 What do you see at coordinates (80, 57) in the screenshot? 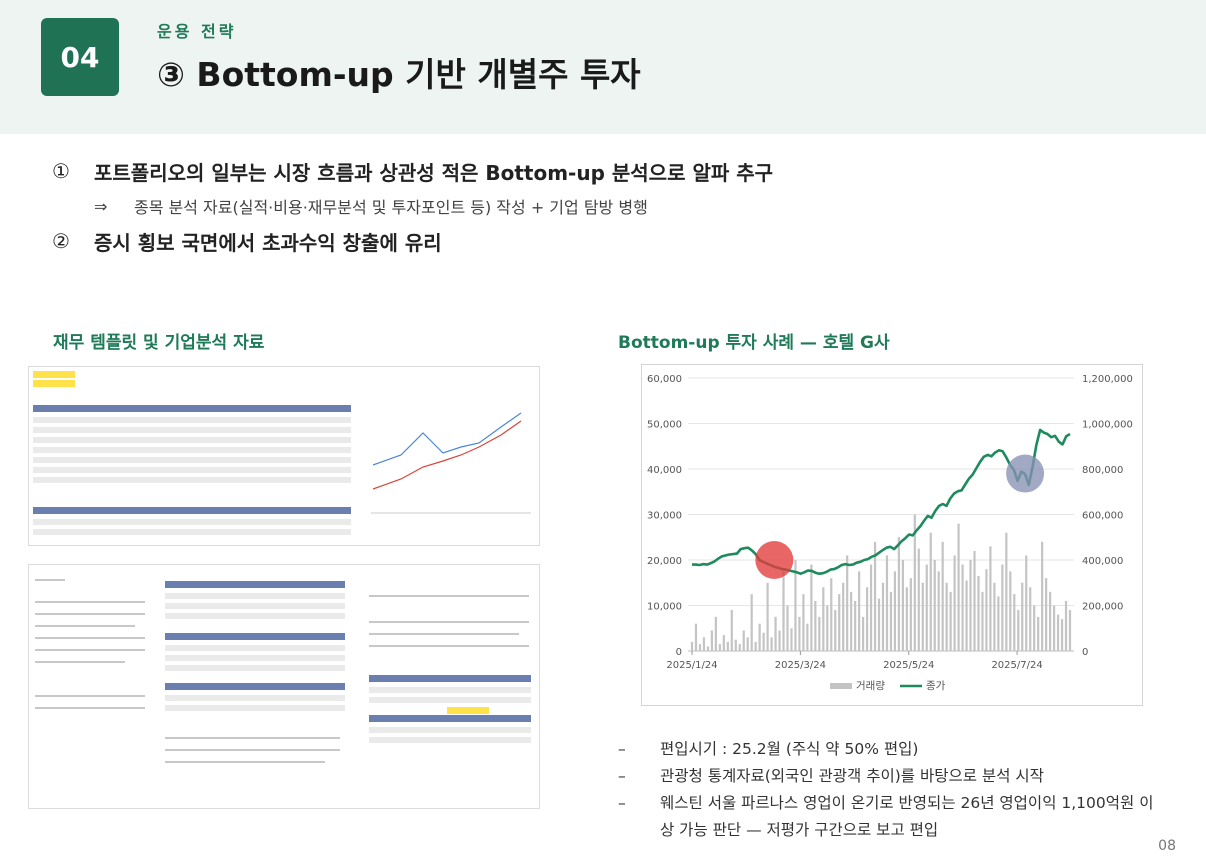
I see `section-number-badge: 04` at bounding box center [80, 57].